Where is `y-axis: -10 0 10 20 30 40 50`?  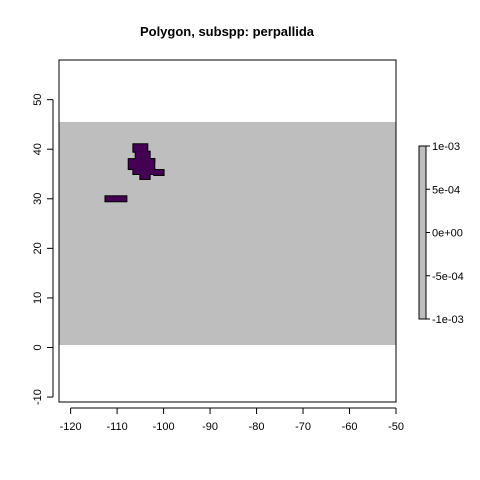 y-axis: -10 0 10 20 30 40 50 is located at coordinates (42, 249).